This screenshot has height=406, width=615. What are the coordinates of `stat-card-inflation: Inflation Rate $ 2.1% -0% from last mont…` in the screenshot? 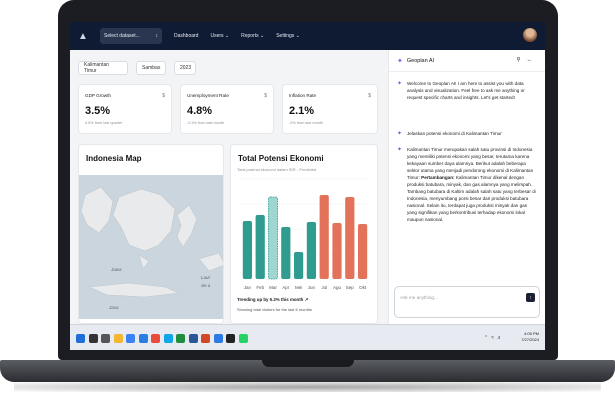 It's located at (330, 109).